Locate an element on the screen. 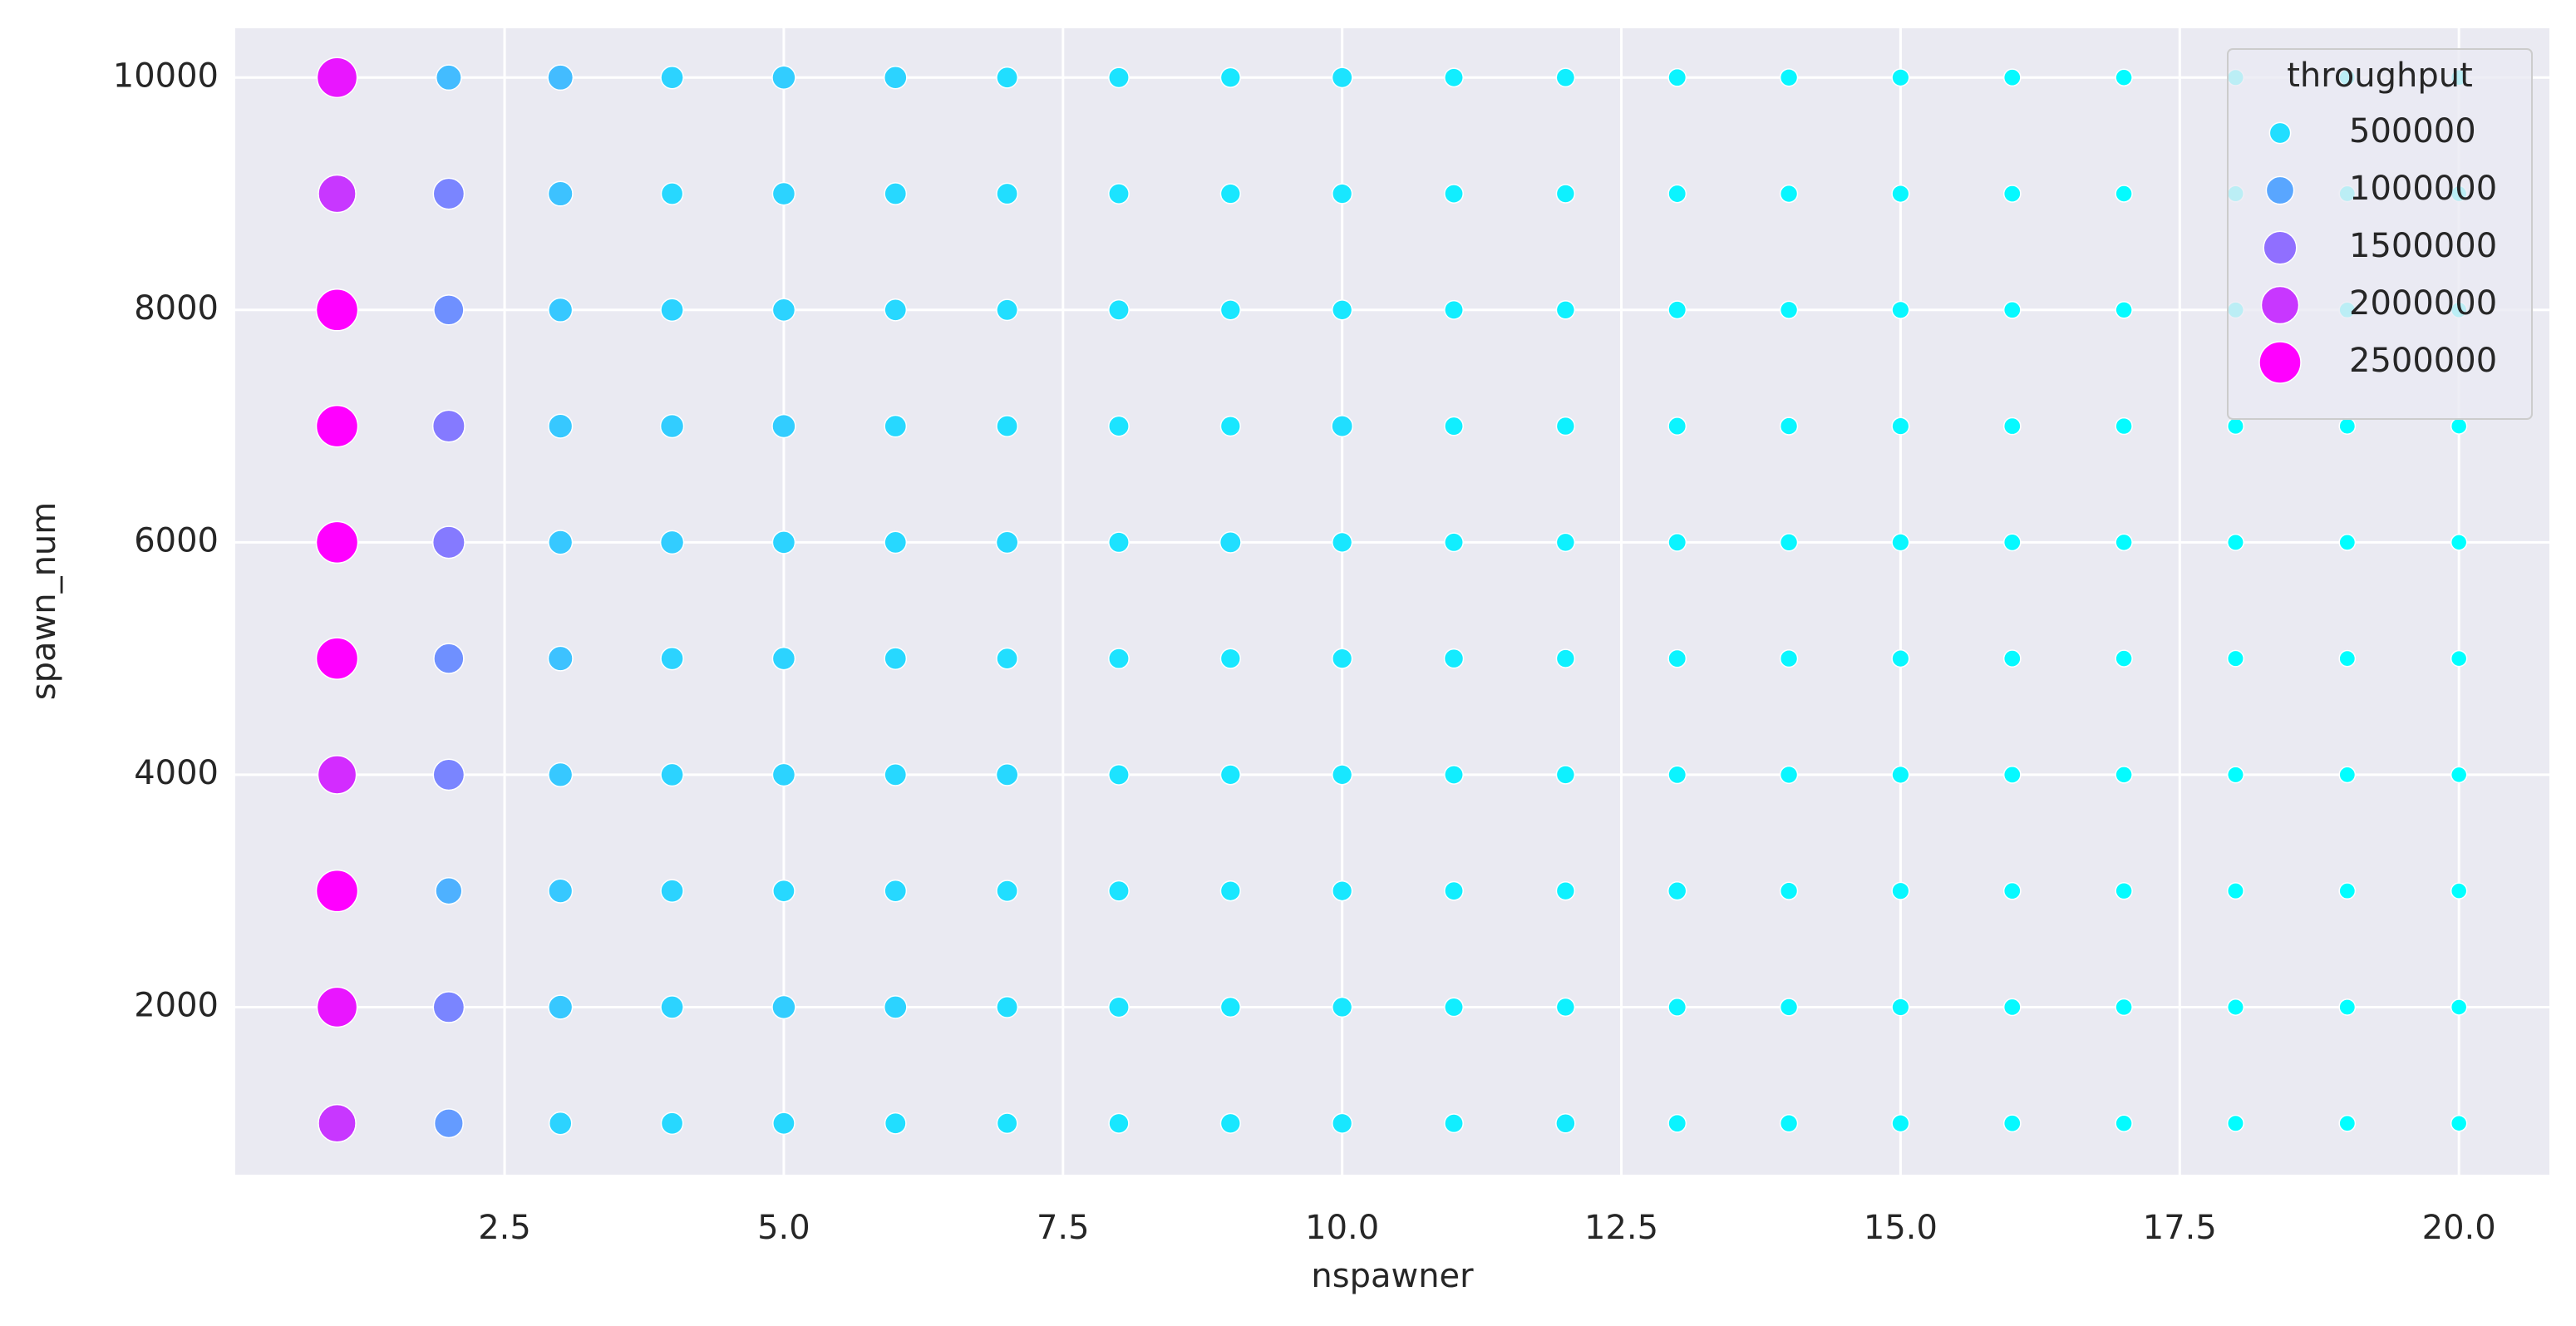  x-tick-label: 15.0 is located at coordinates (1901, 1228).